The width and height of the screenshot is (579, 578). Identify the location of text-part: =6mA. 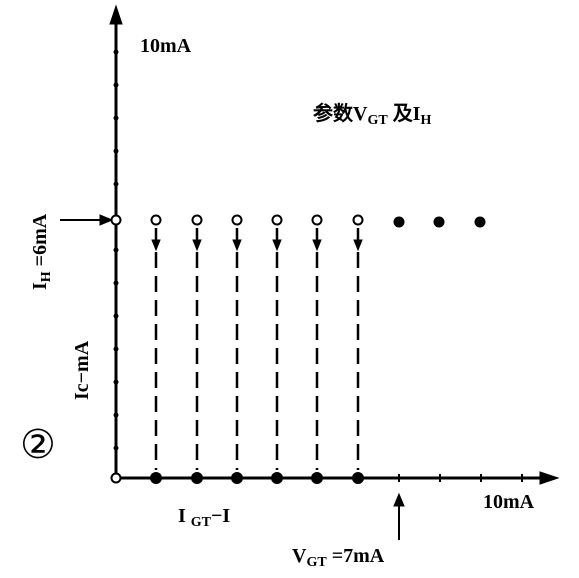
(40, 242).